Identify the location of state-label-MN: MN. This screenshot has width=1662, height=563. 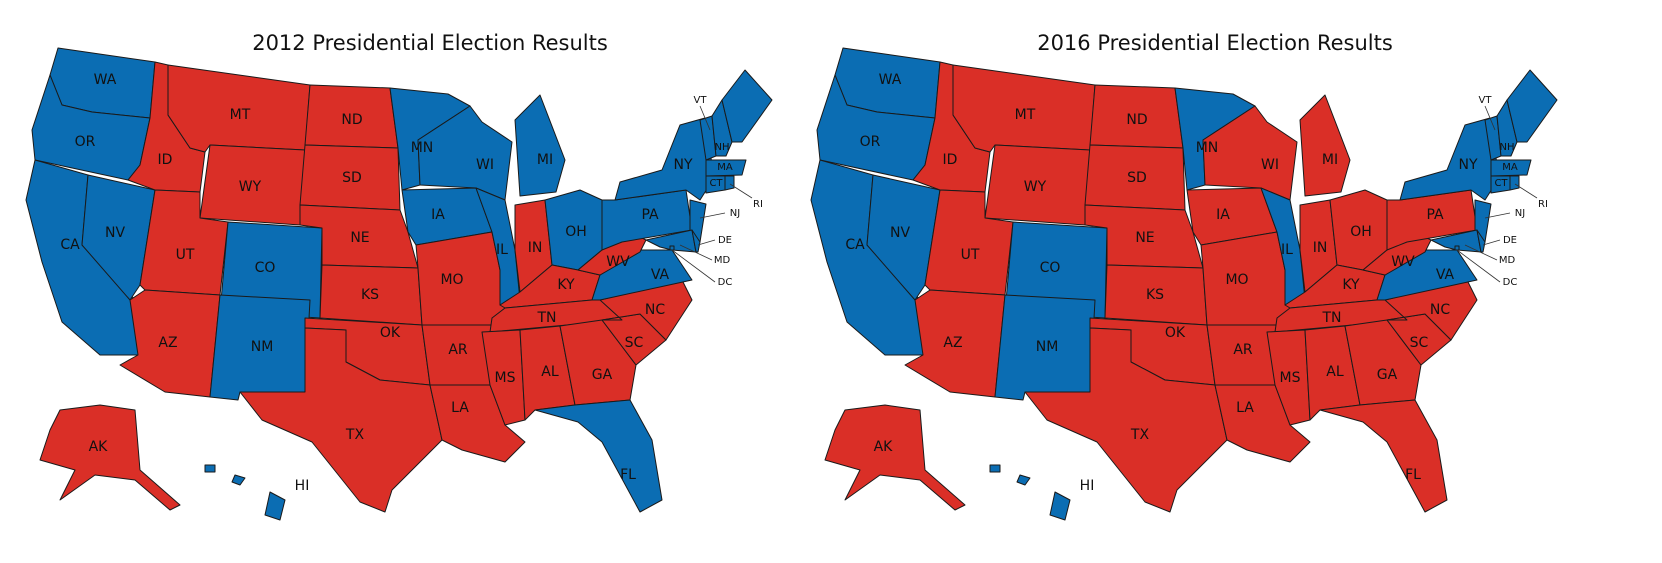
(1207, 148).